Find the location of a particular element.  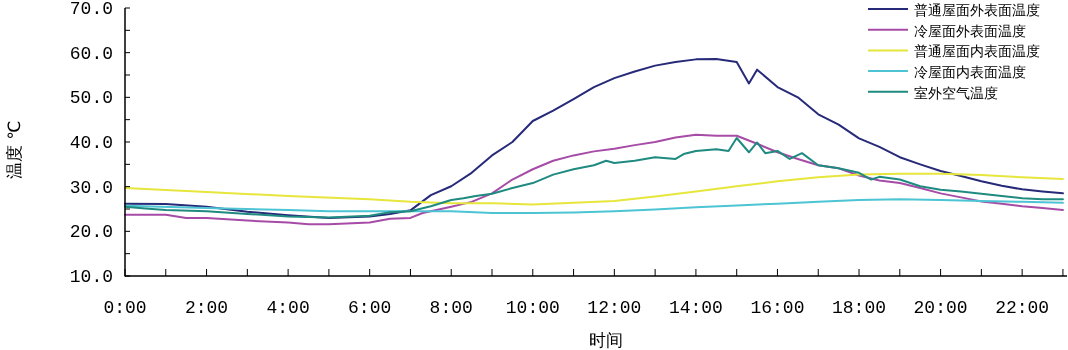

x-axis-title: 时间 is located at coordinates (606, 340).